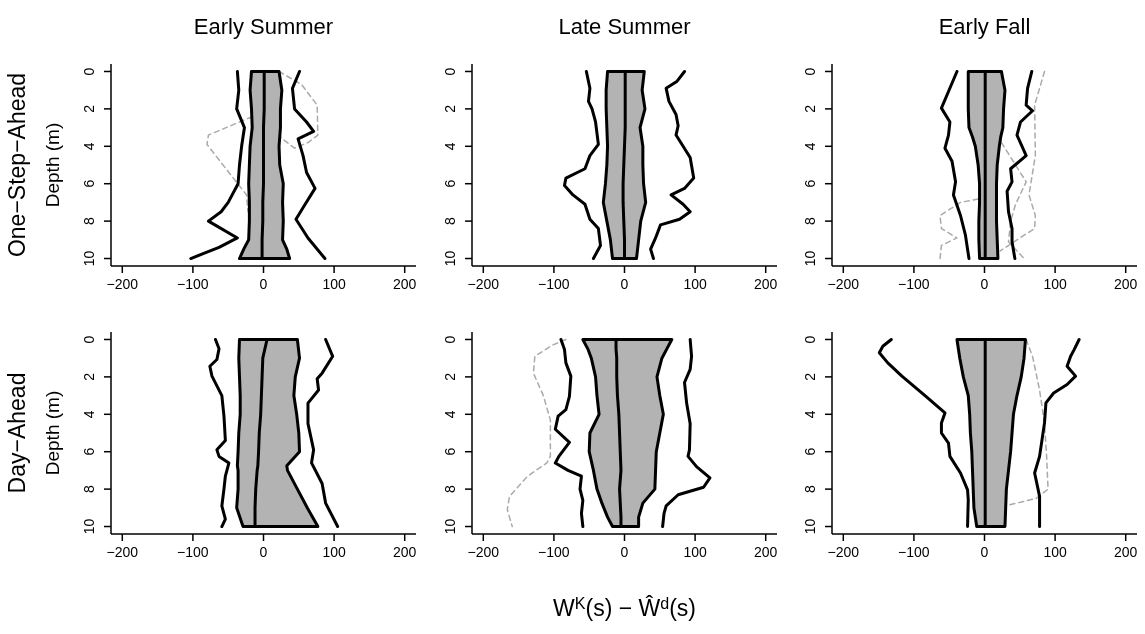 The height and width of the screenshot is (634, 1145). Describe the element at coordinates (17, 433) in the screenshot. I see `text: Day−Ahead` at that location.